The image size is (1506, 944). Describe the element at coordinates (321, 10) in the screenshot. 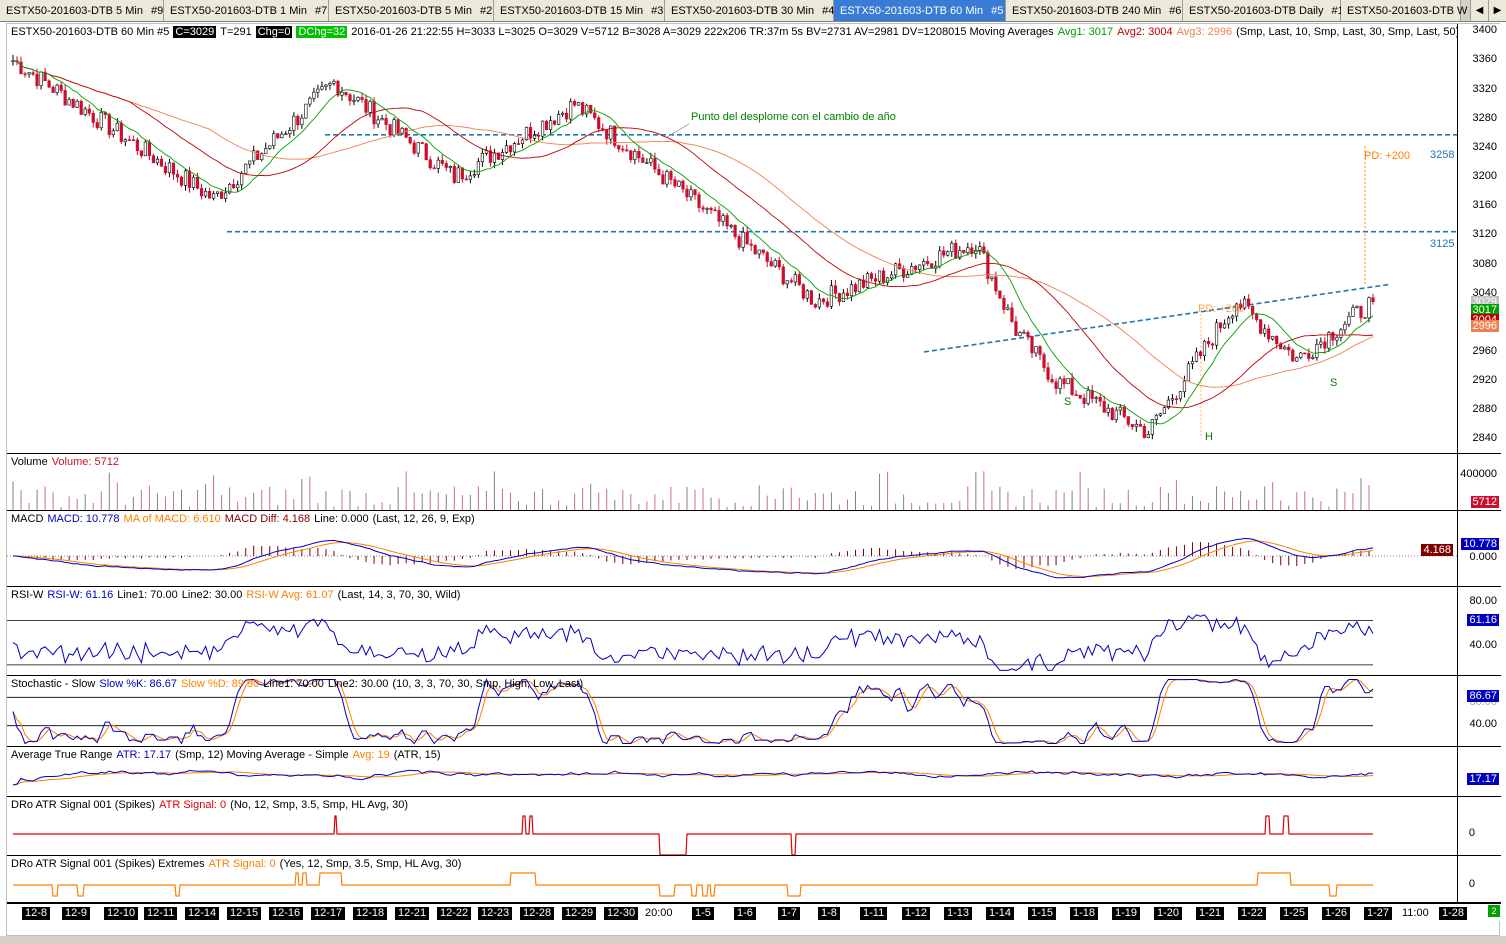

I see `tab-id: #7` at that location.